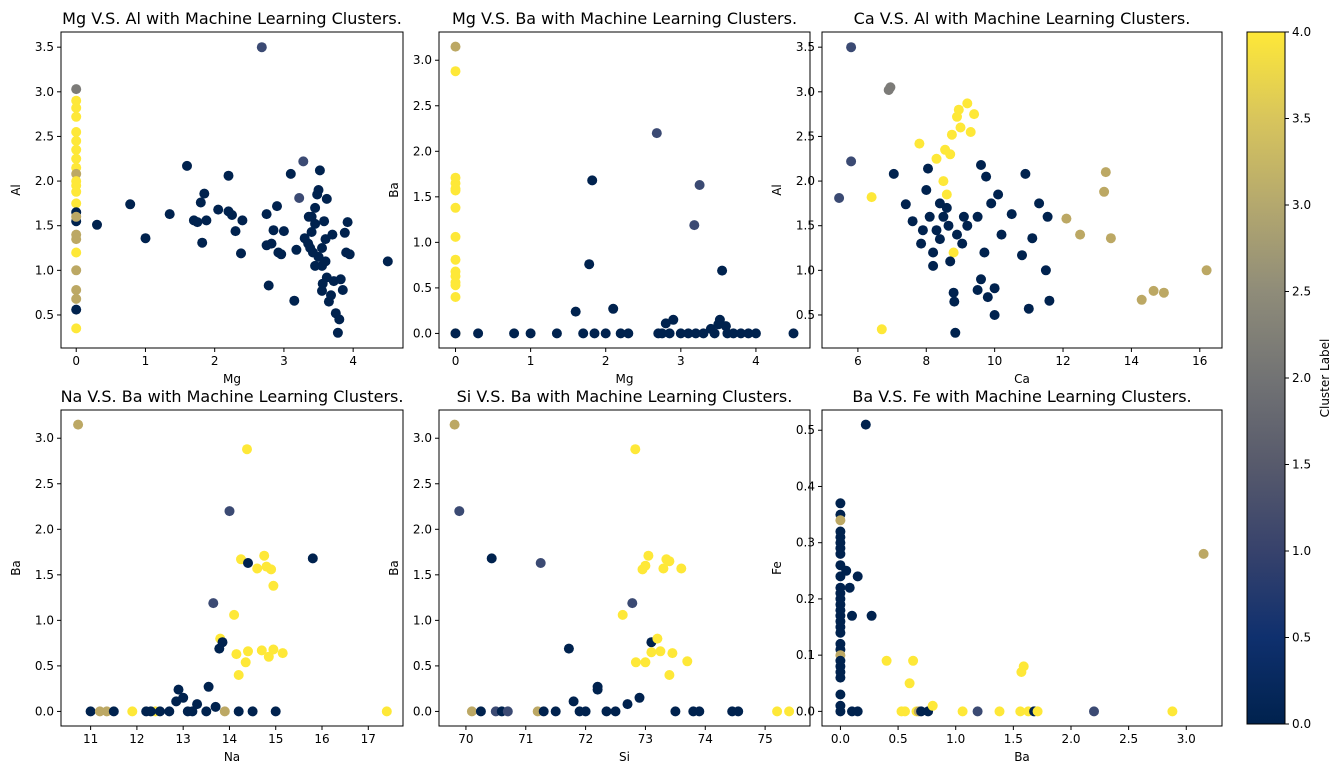  I want to click on y-tick-label: 0.4, so click(805, 486).